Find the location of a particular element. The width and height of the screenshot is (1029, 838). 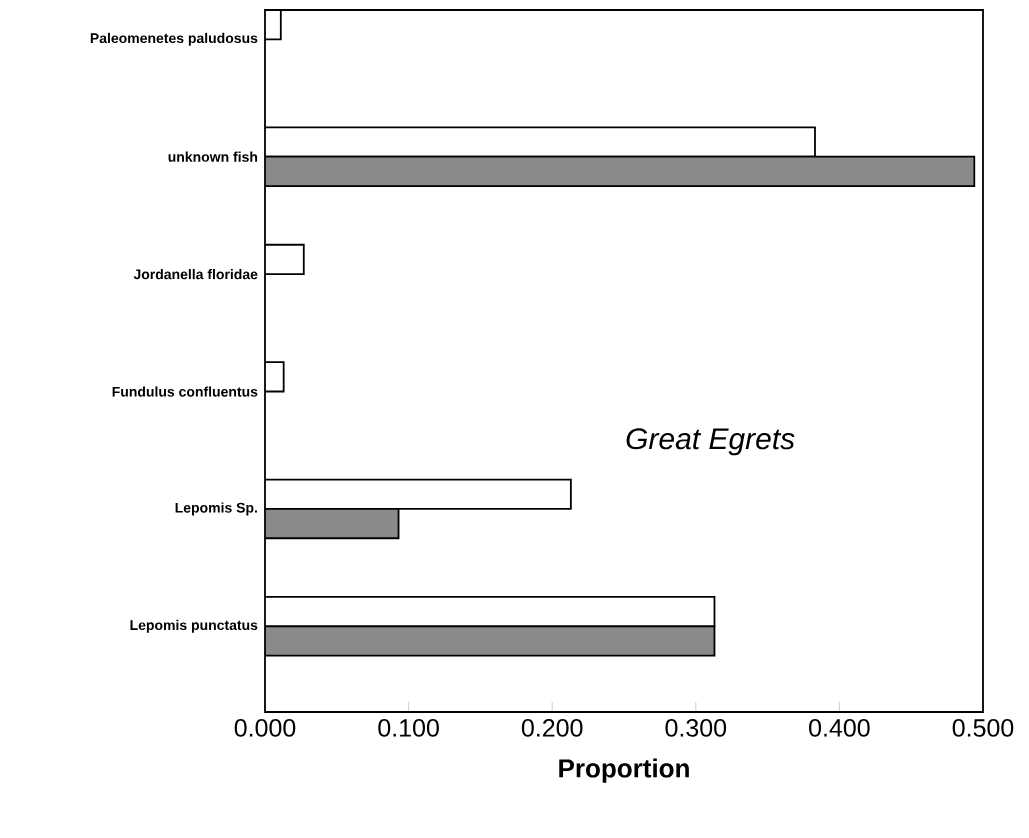

x-tick-label: 0.100 is located at coordinates (408, 728).